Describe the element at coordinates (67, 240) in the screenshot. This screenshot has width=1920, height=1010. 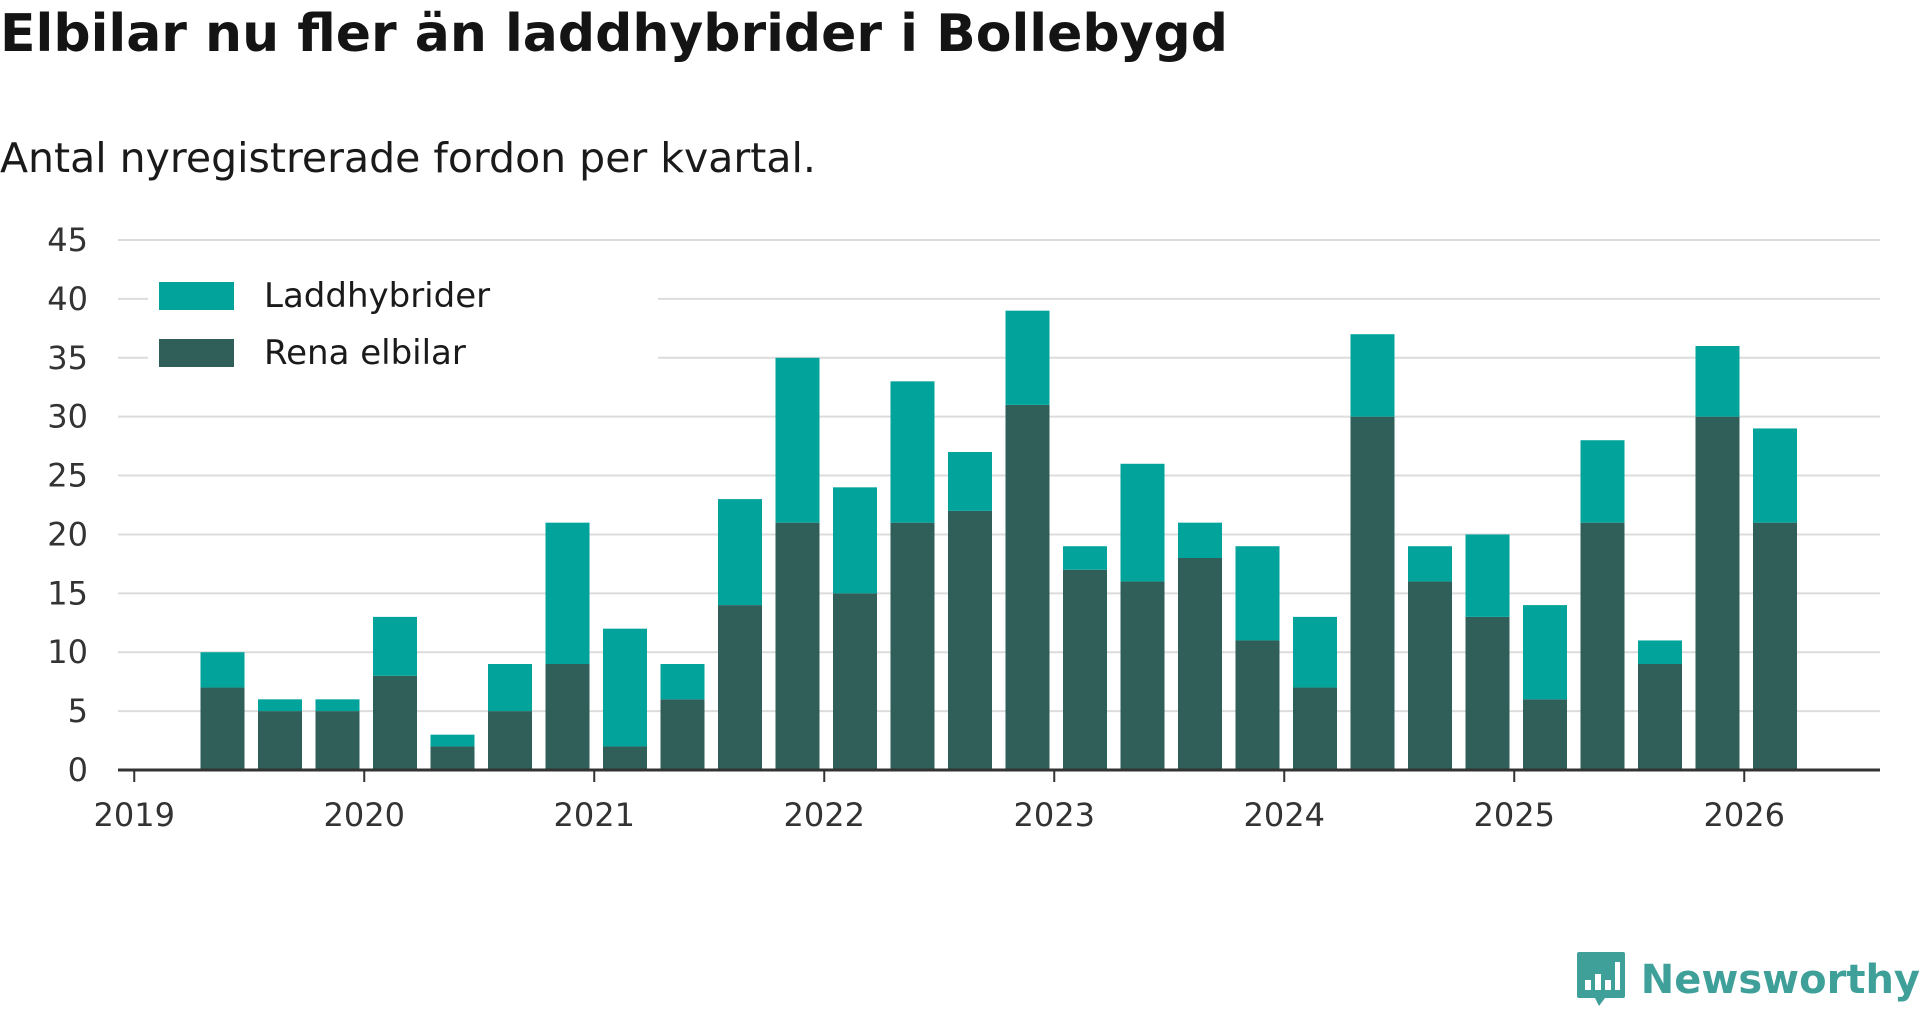
I see `y-tick-label: 45` at that location.